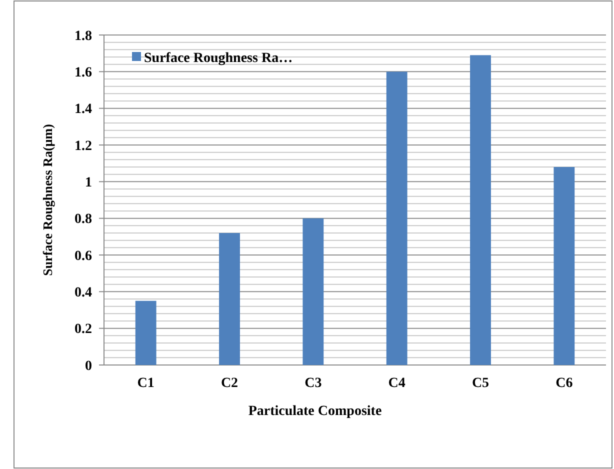  Describe the element at coordinates (83, 146) in the screenshot. I see `y-tick-label: 1.2` at that location.